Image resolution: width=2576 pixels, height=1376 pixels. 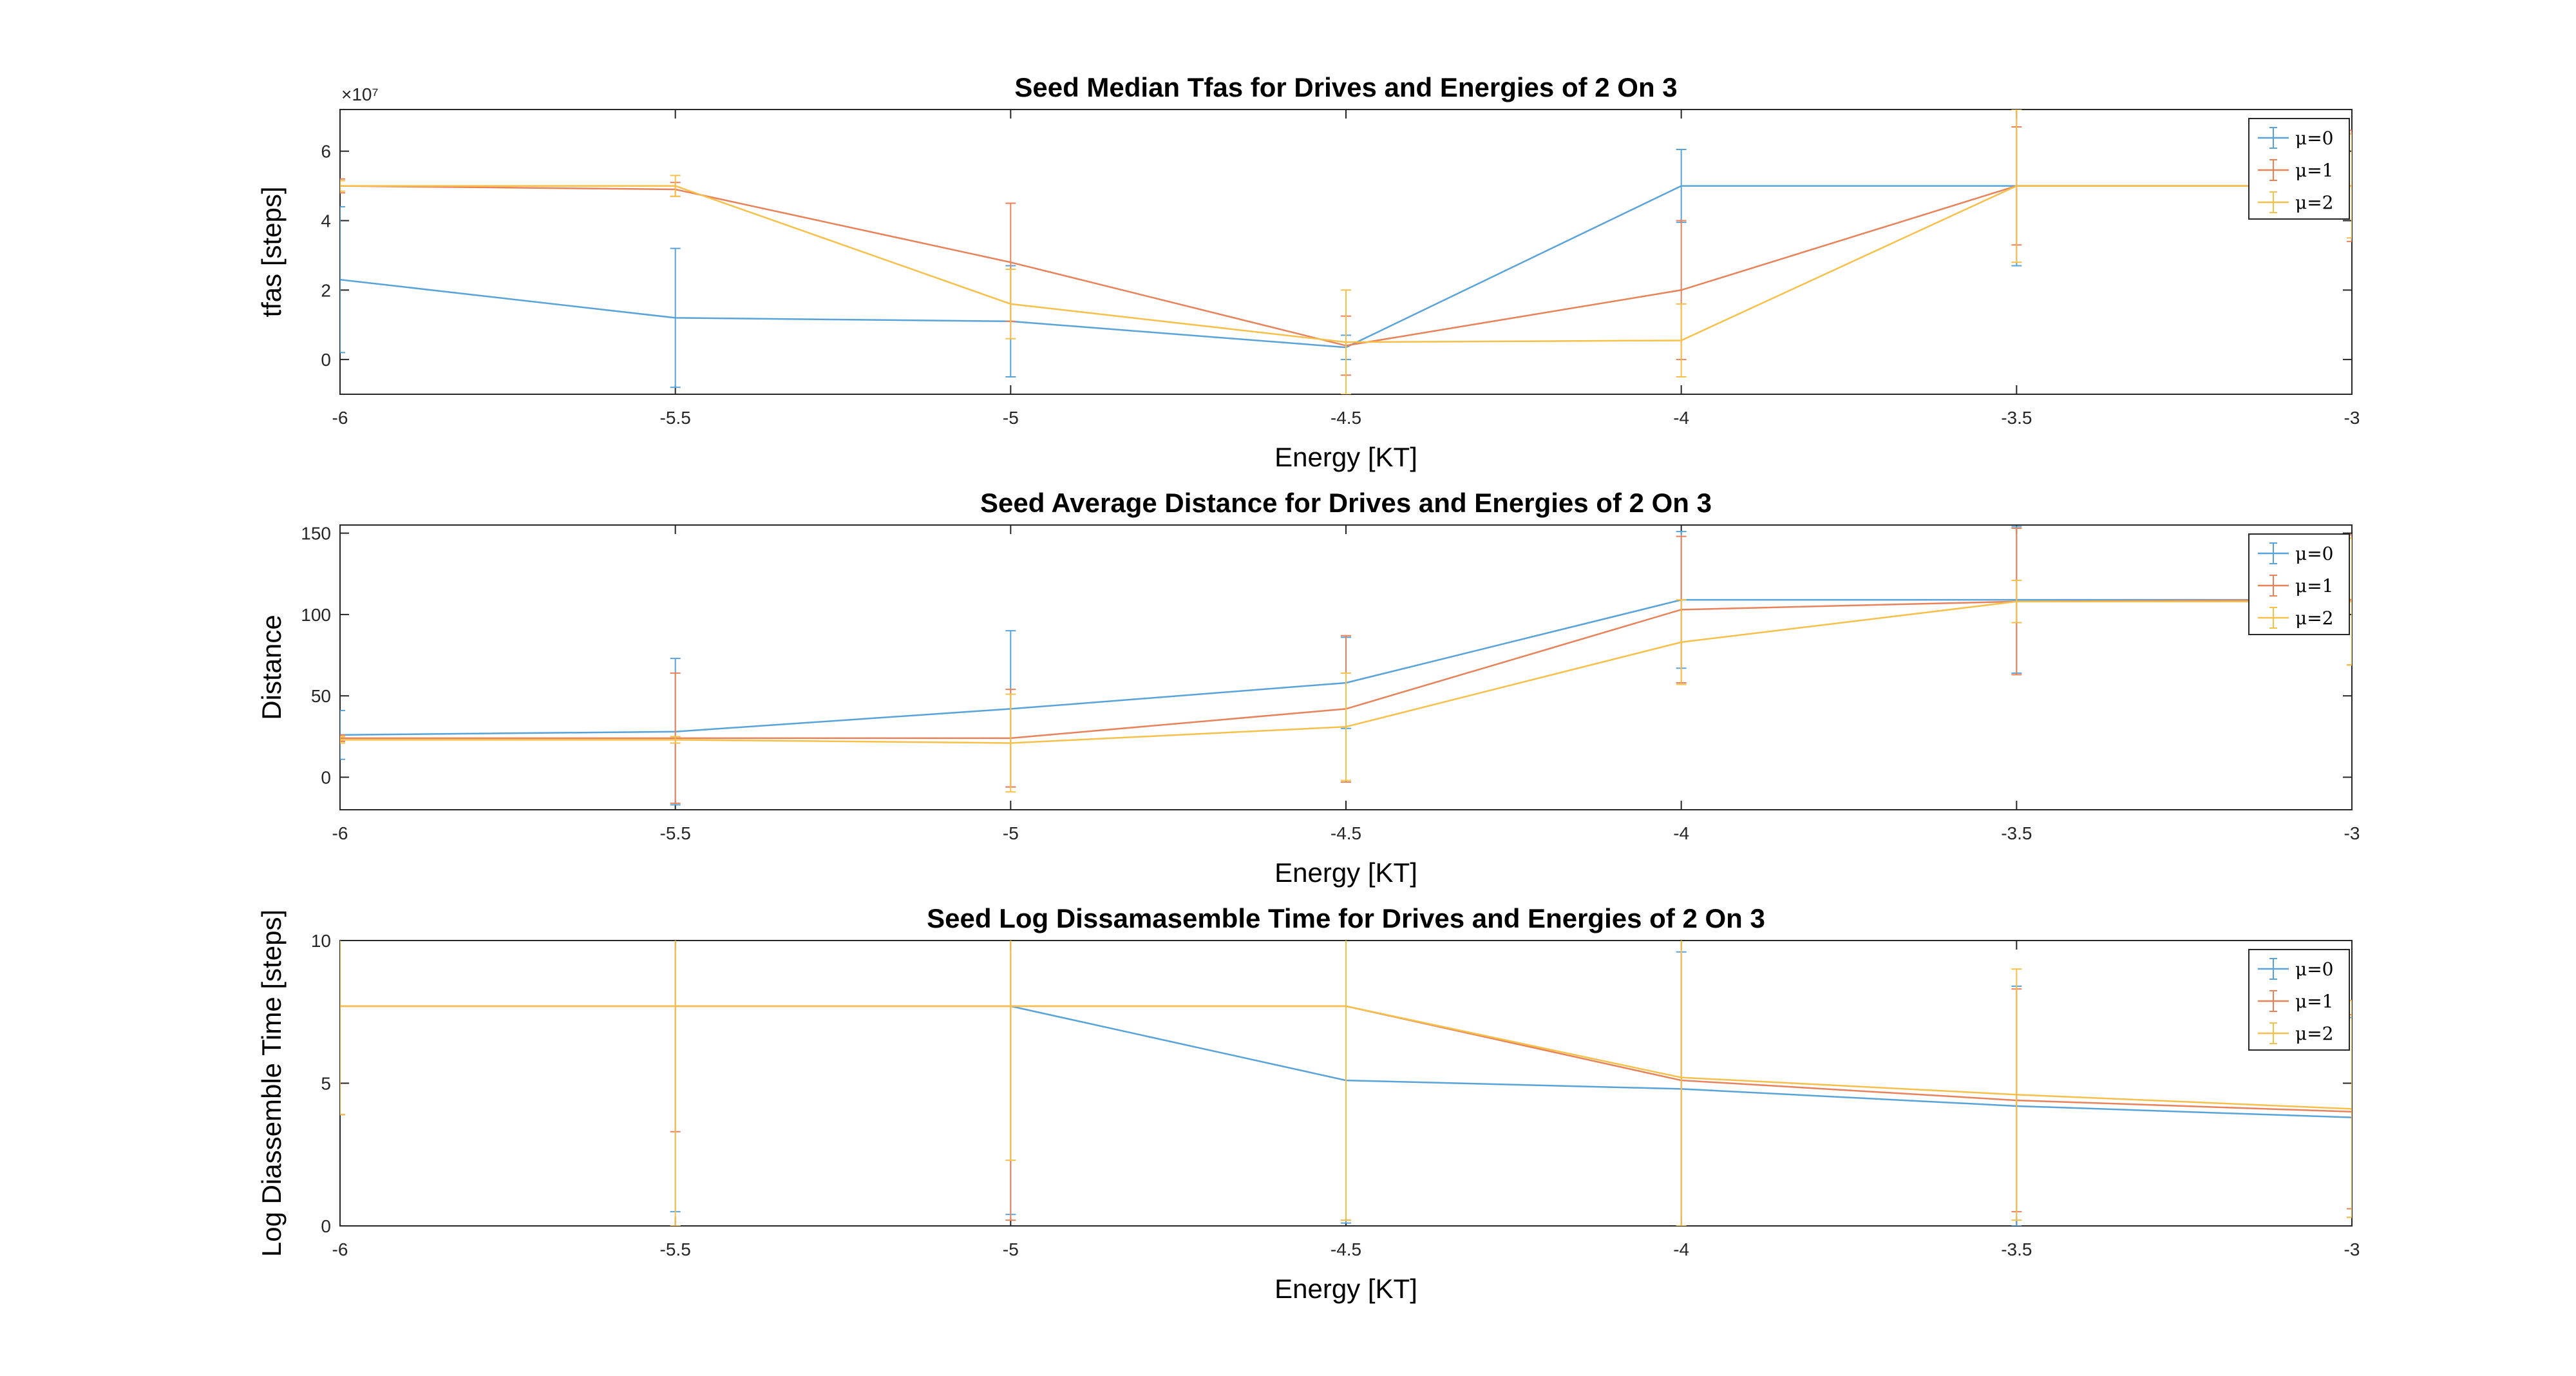 I want to click on y-tick-label: 4, so click(x=326, y=221).